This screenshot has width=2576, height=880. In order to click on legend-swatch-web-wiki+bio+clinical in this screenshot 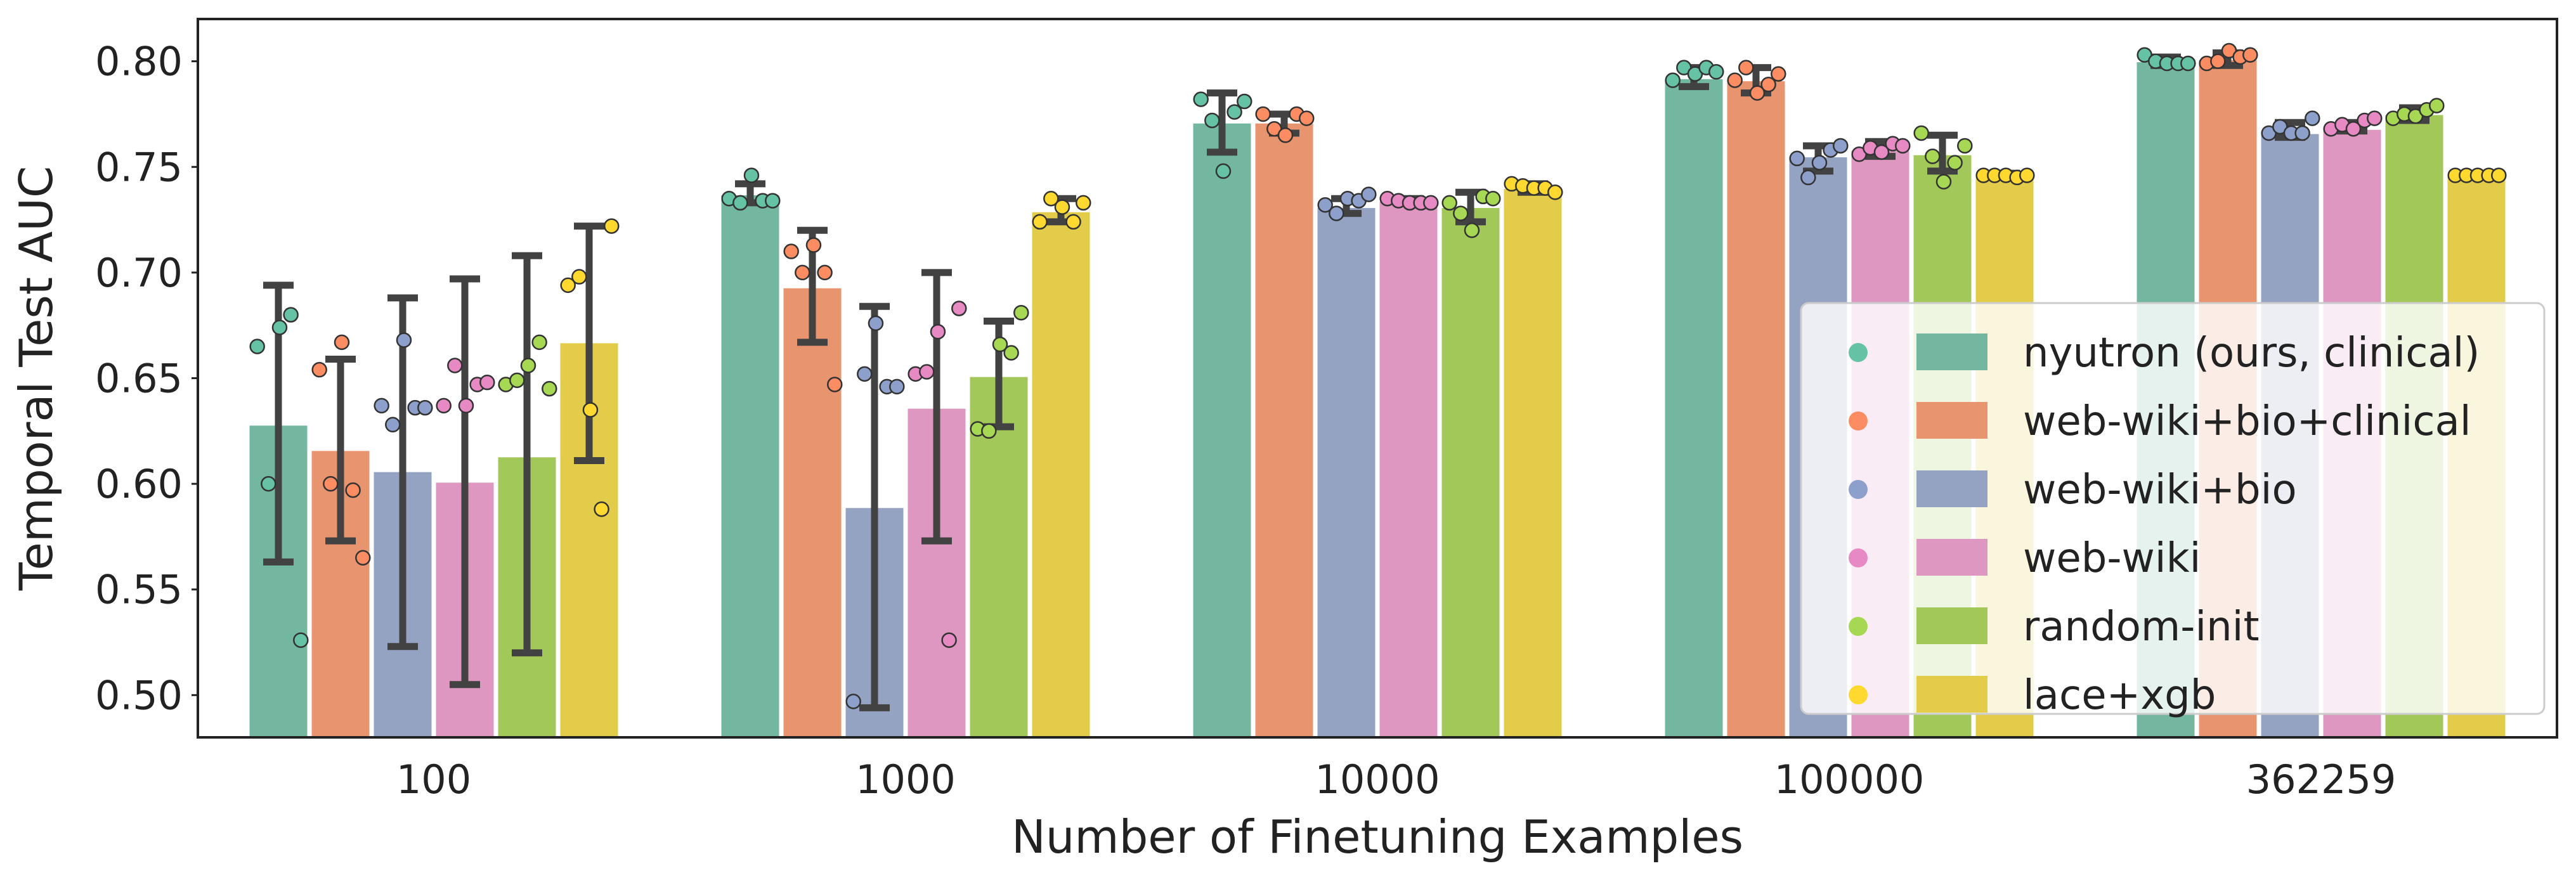, I will do `click(1952, 420)`.